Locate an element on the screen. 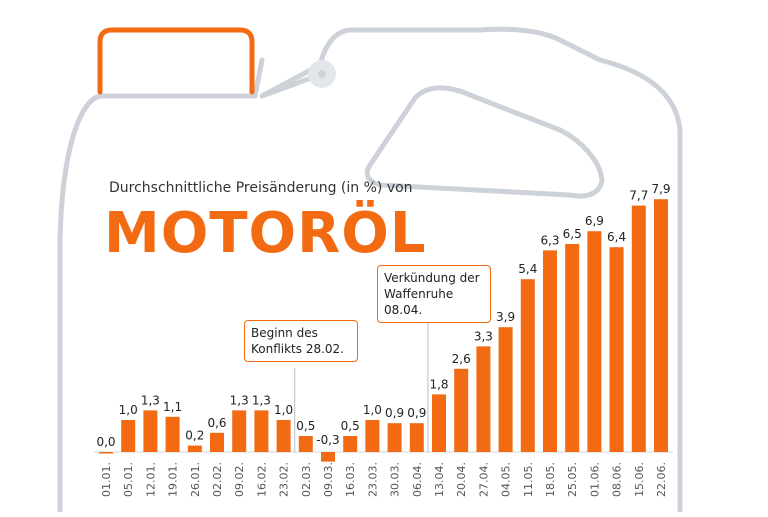 The width and height of the screenshot is (768, 517). data-label: 0,6 is located at coordinates (216, 423).